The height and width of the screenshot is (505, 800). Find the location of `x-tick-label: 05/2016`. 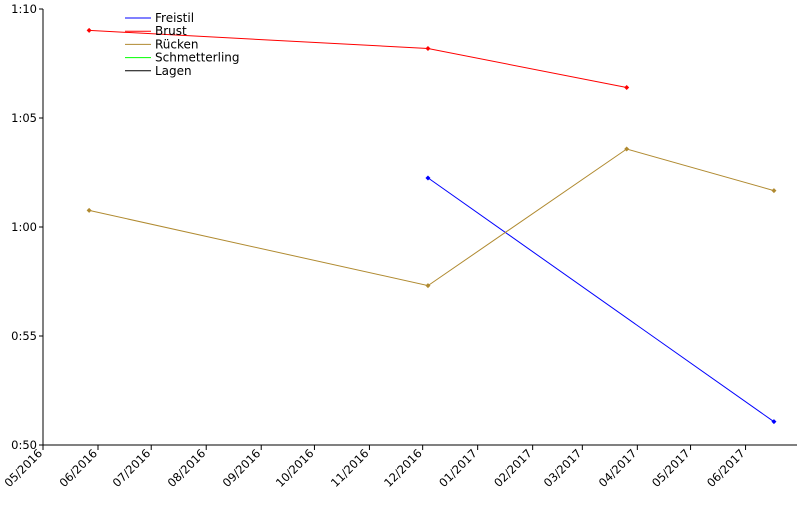

x-tick-label: 05/2016 is located at coordinates (23, 468).